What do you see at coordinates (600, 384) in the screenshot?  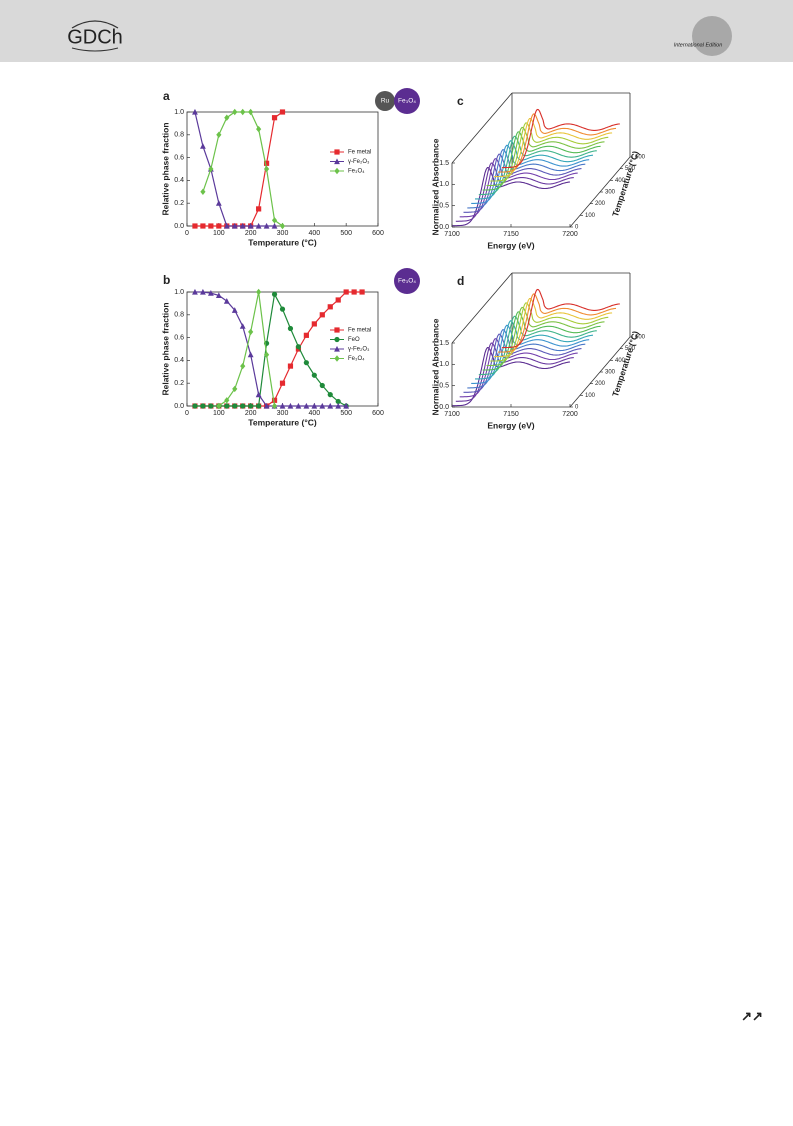 I see `z-tick-label: 200` at bounding box center [600, 384].